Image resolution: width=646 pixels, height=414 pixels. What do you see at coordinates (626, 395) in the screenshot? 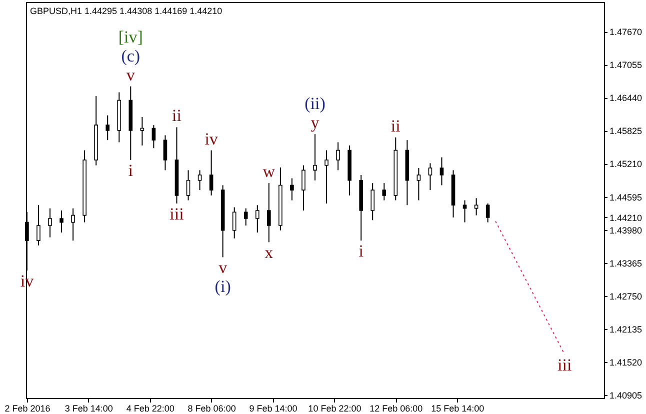
I see `y-tick-label: 1.40905` at bounding box center [626, 395].